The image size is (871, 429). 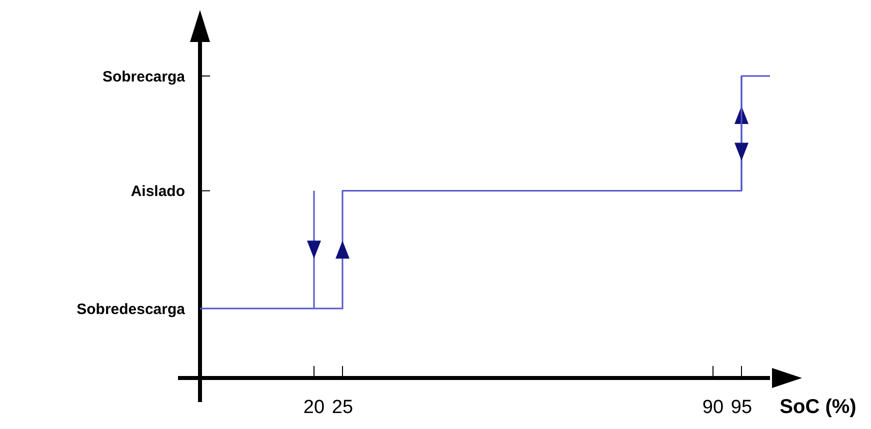 What do you see at coordinates (157, 191) in the screenshot?
I see `category-label: Aislado` at bounding box center [157, 191].